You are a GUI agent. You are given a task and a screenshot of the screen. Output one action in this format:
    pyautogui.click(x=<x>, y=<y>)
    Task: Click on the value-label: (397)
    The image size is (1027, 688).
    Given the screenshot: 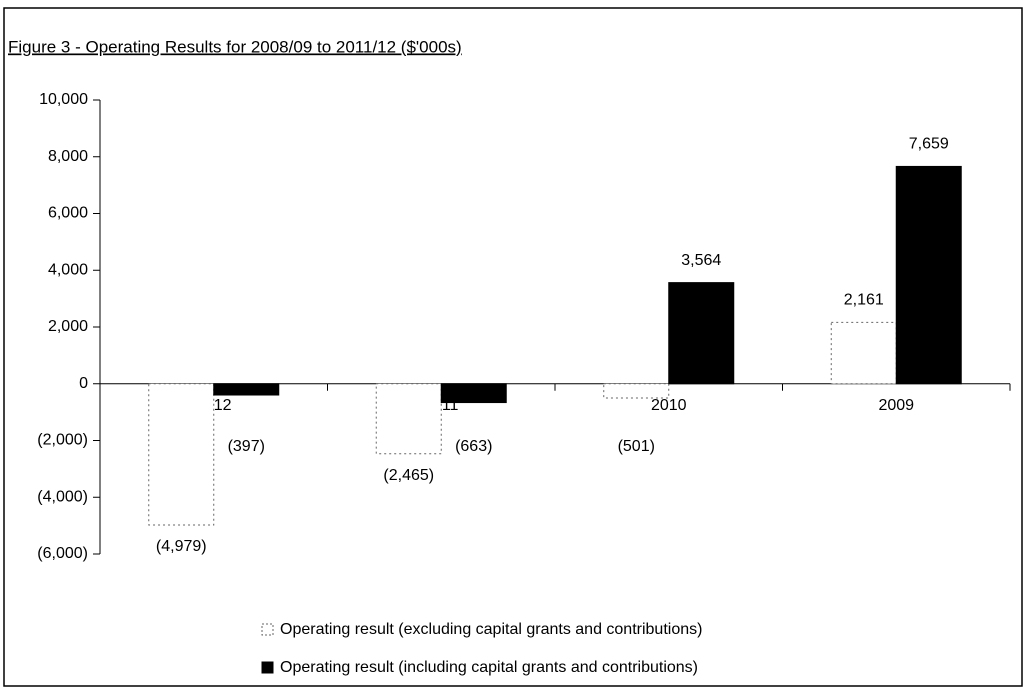 What is the action you would take?
    pyautogui.click(x=246, y=446)
    